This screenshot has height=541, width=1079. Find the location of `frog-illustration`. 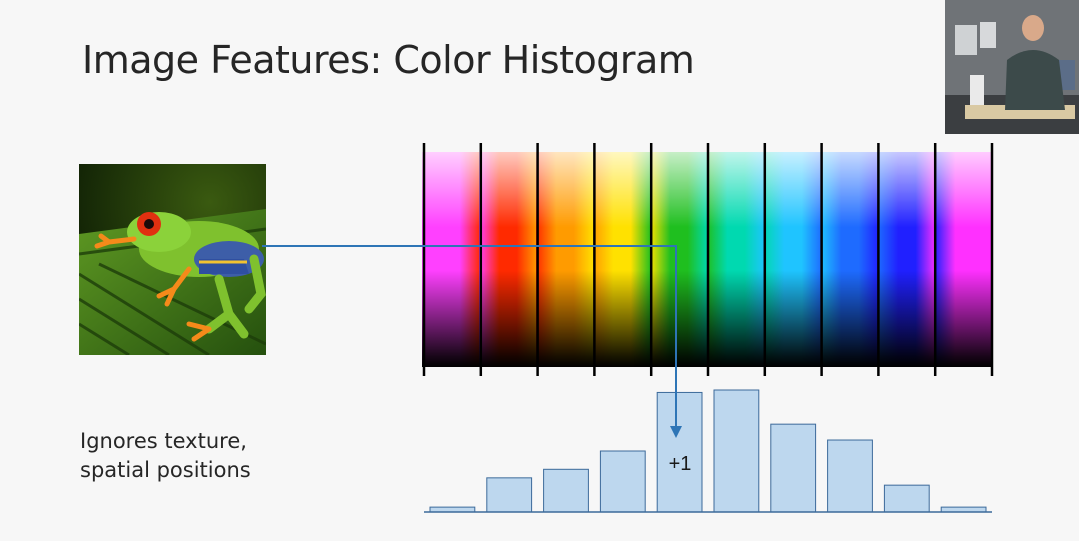

frog-illustration is located at coordinates (172, 259).